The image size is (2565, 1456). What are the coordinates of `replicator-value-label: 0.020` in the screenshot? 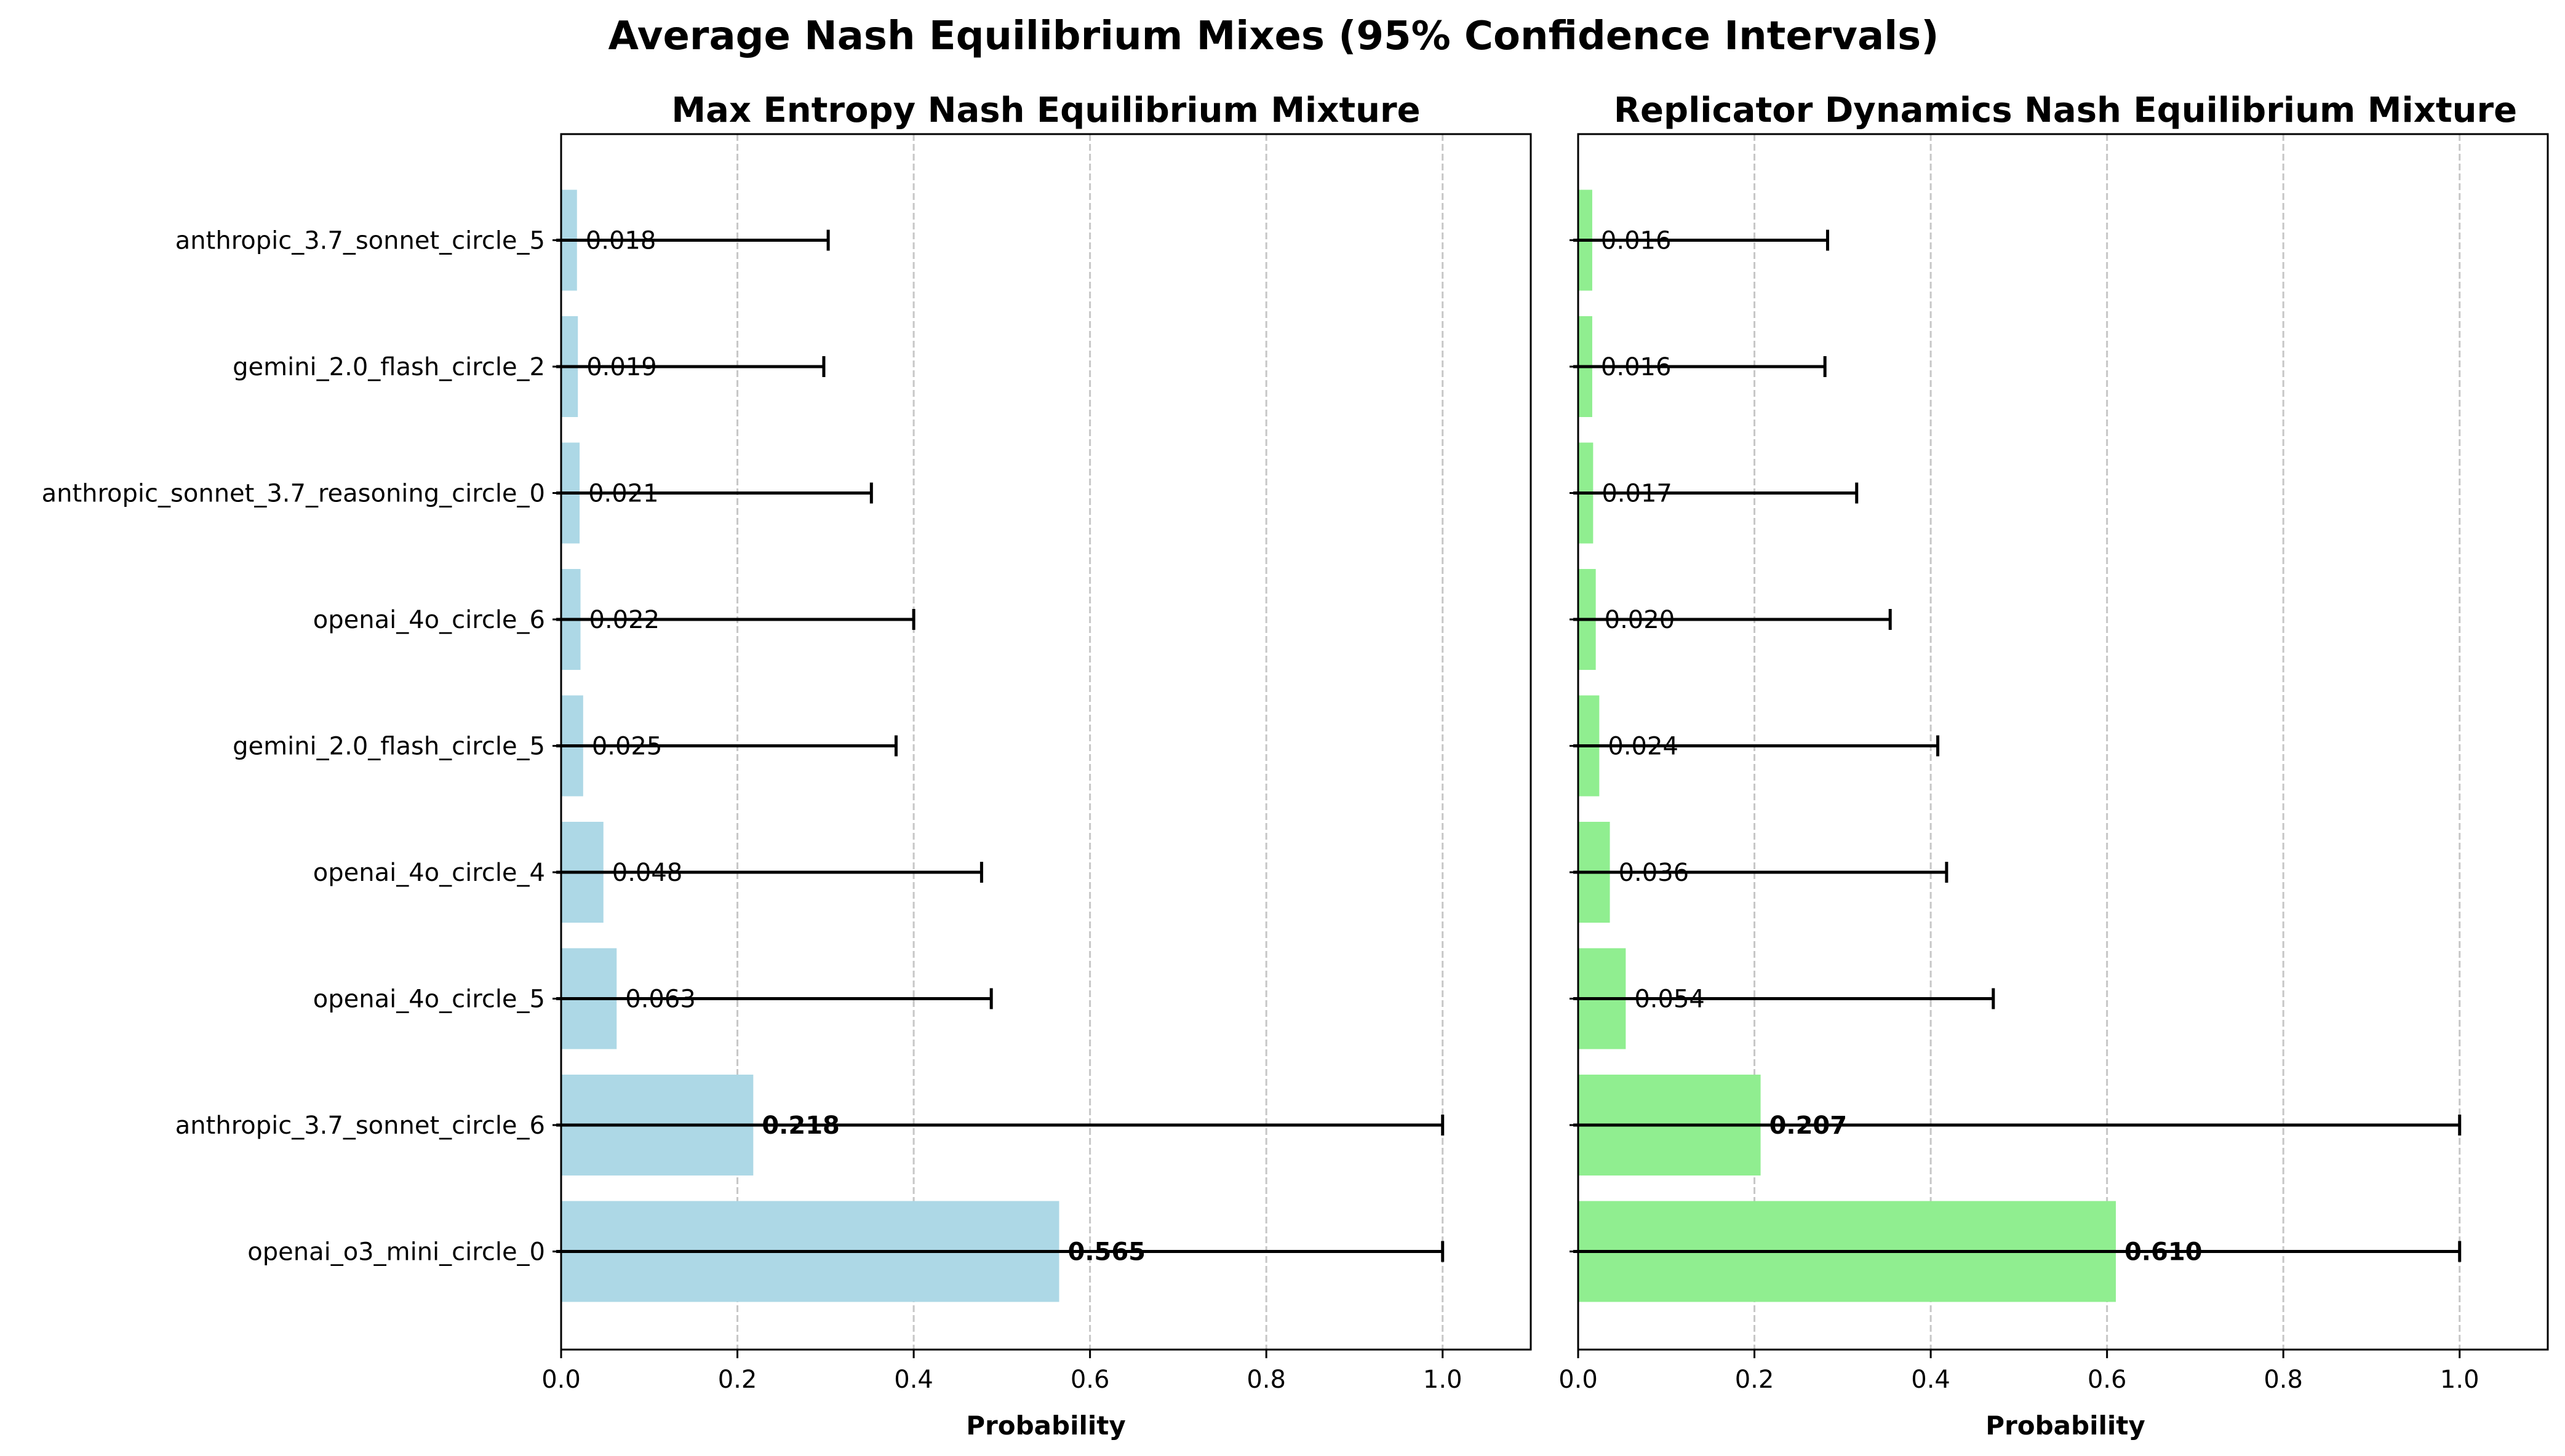 It's located at (1640, 620).